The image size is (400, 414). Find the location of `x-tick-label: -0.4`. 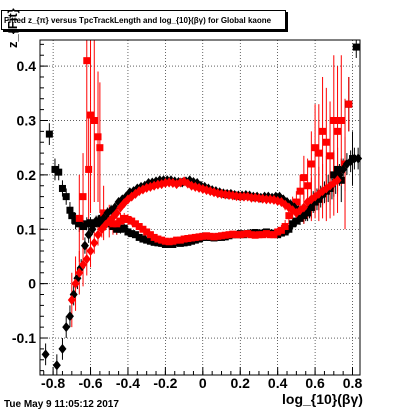

x-tick-label: -0.4 is located at coordinates (128, 383).